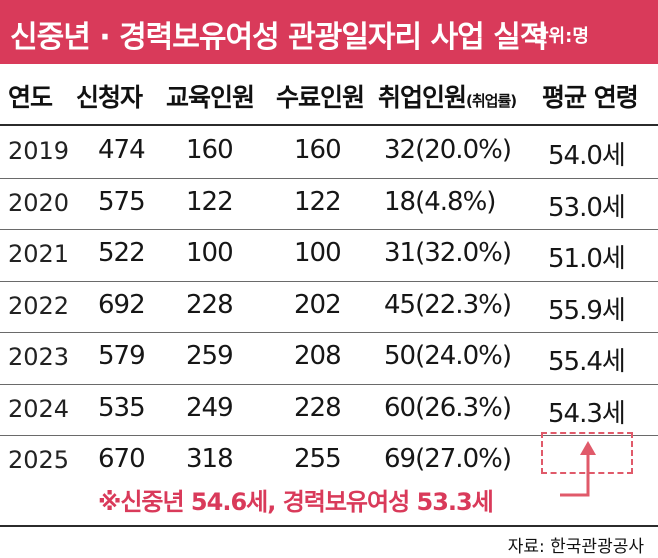  What do you see at coordinates (587, 413) in the screenshot?
I see `cell-avg-age: 54.3세` at bounding box center [587, 413].